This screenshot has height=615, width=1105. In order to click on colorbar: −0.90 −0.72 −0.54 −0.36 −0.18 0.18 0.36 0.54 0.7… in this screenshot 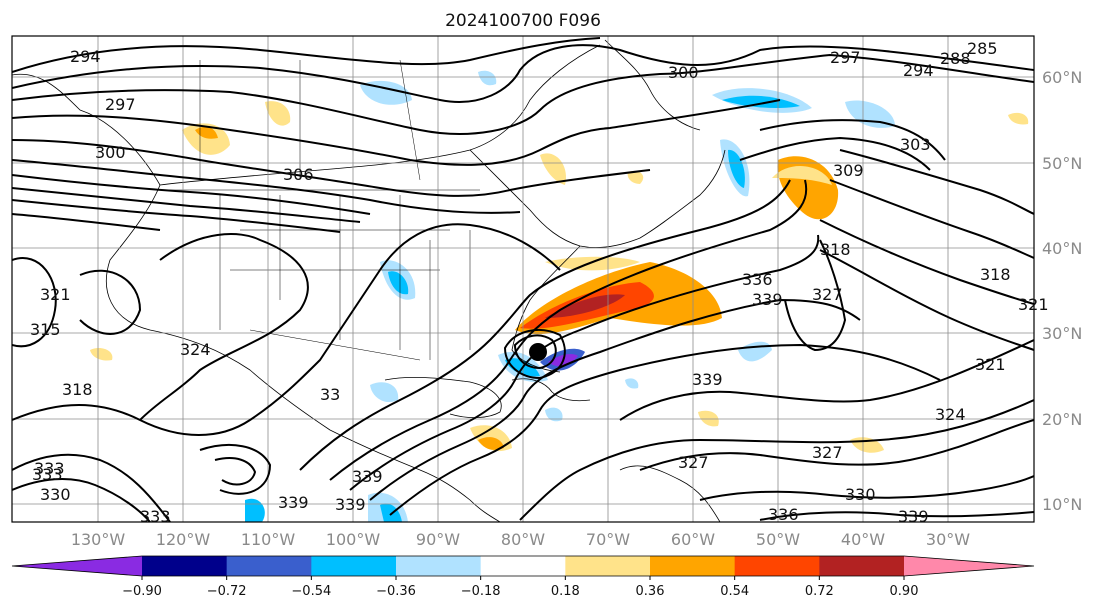, I will do `click(523, 577)`.